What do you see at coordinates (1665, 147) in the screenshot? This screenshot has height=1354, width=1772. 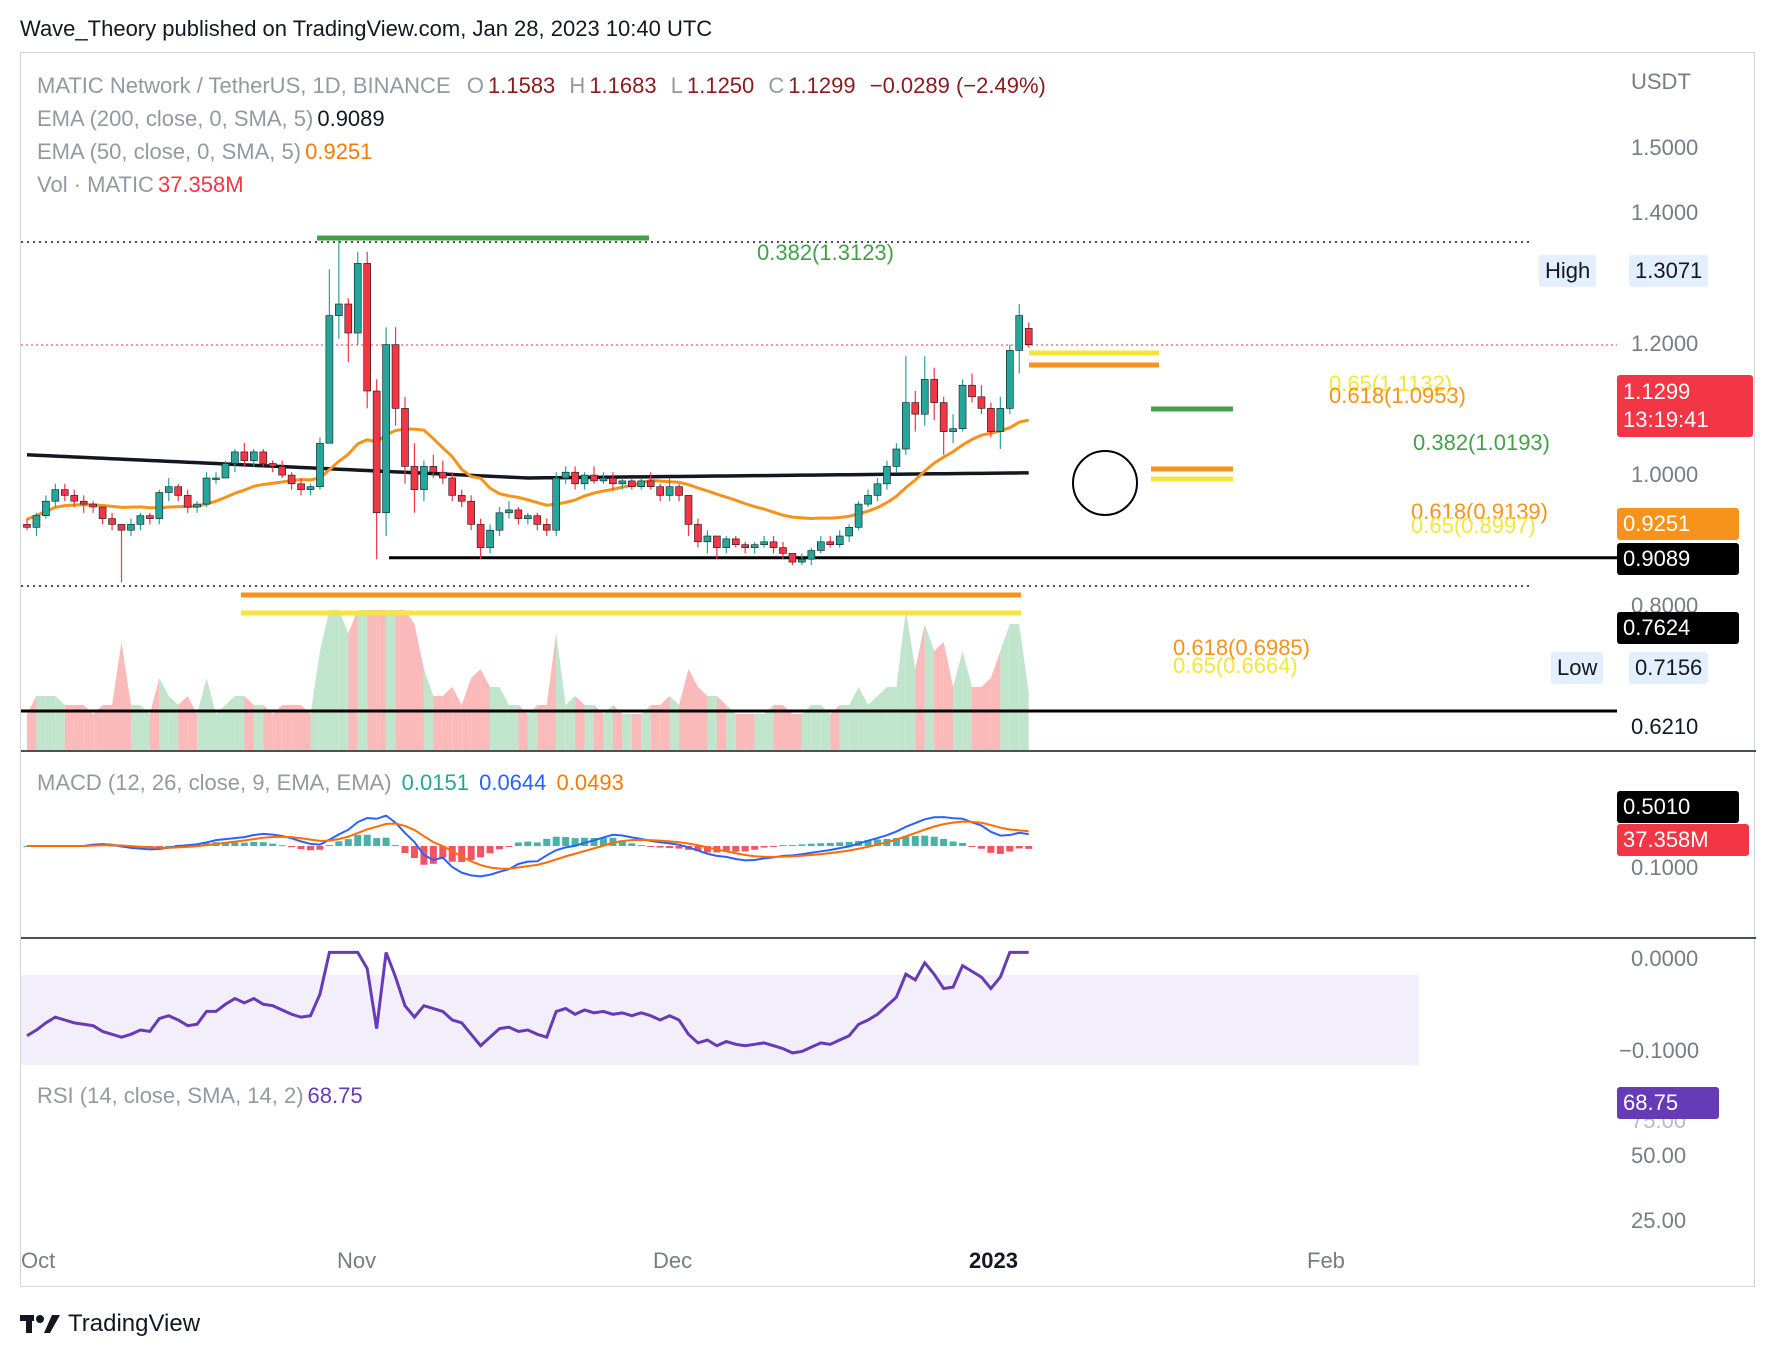 I see `price-tick: 1.5000` at bounding box center [1665, 147].